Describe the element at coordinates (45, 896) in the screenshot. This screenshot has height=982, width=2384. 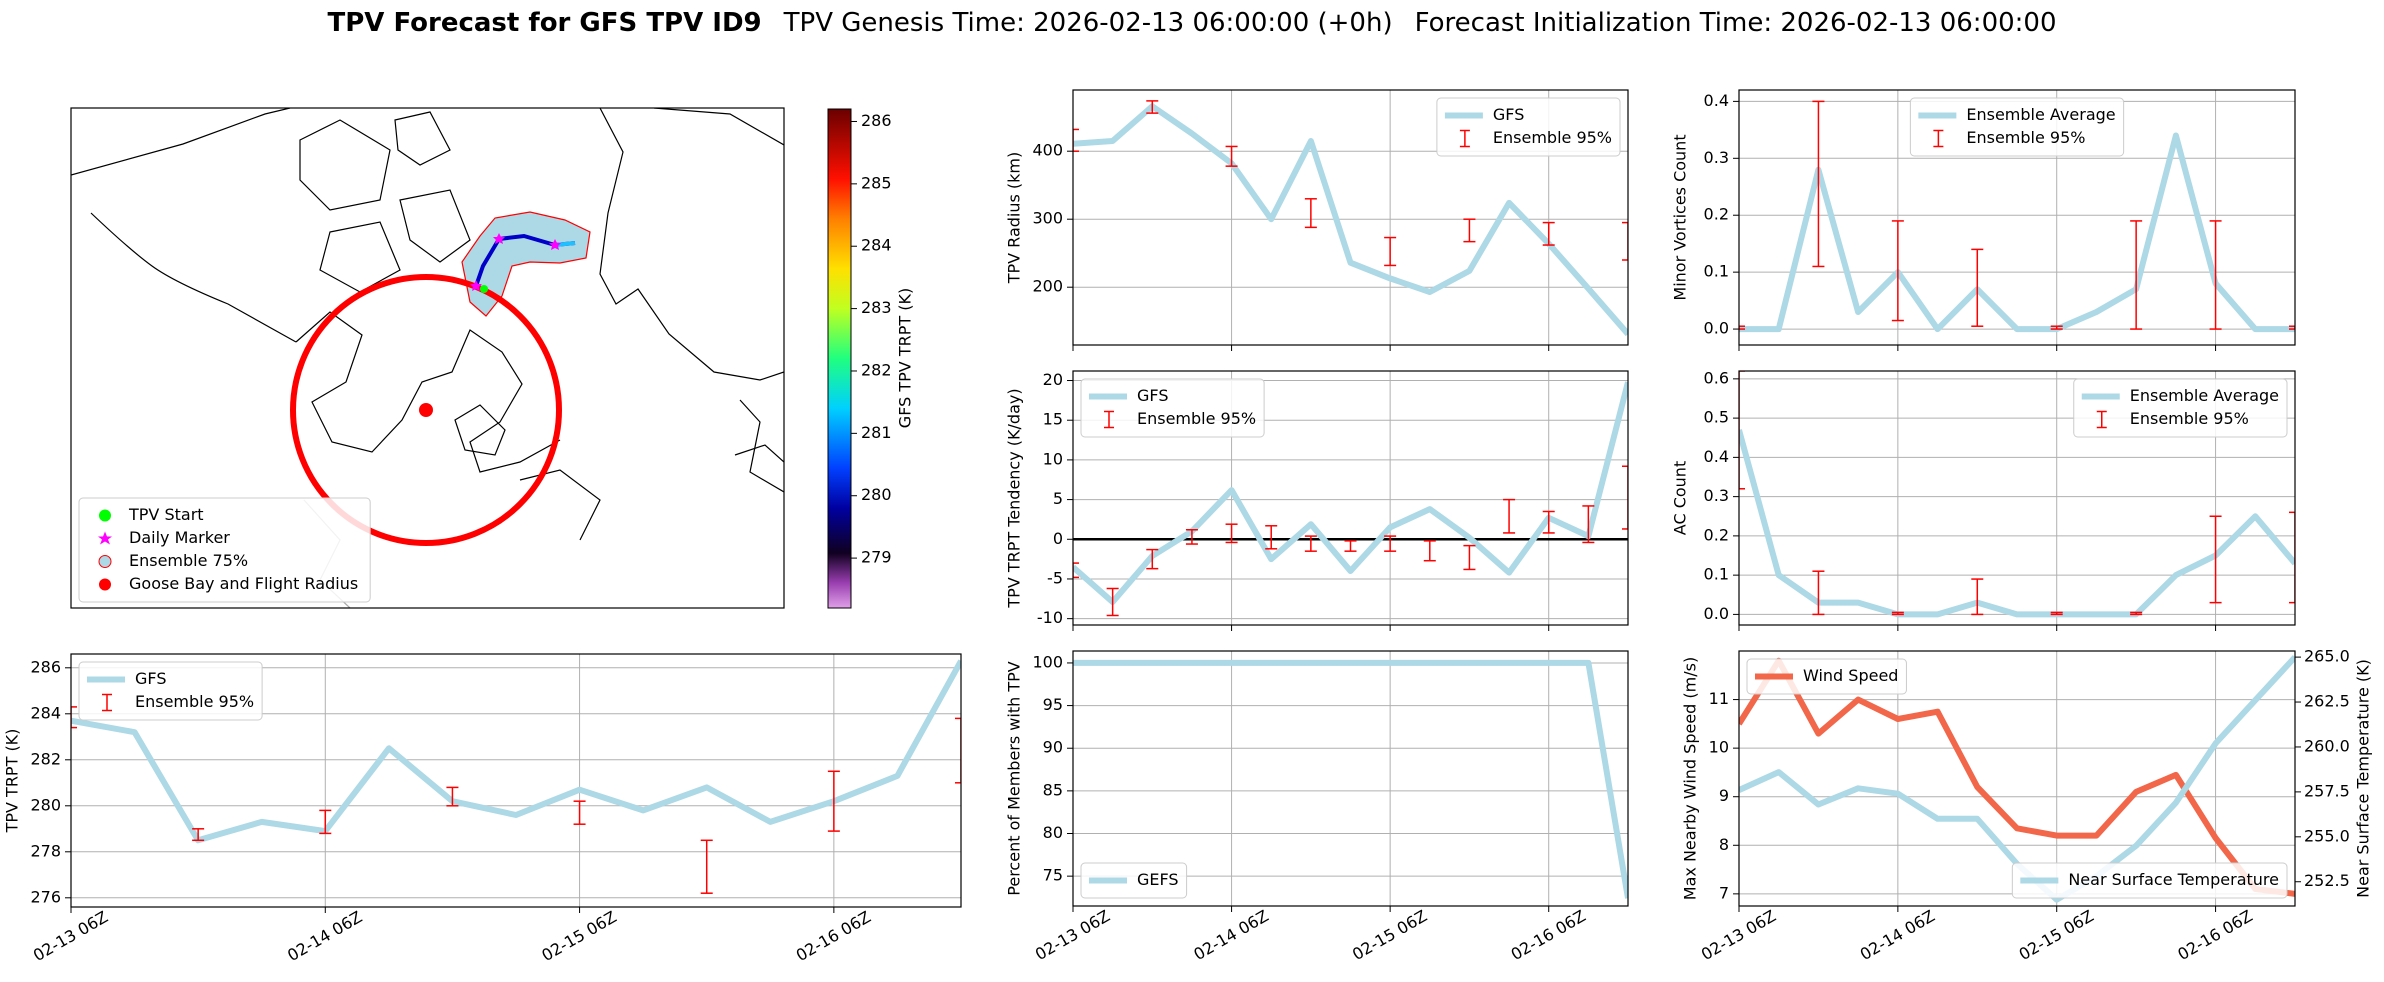
I see `y-tick-label: 276` at that location.